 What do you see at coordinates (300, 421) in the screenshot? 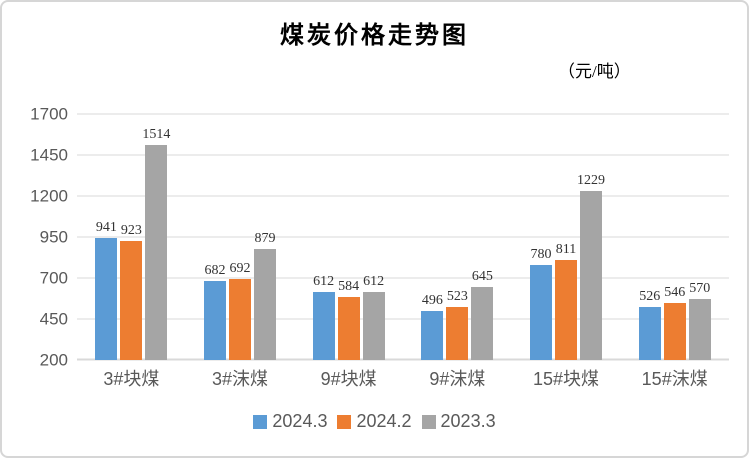
I see `legend-label: 2024.3` at bounding box center [300, 421].